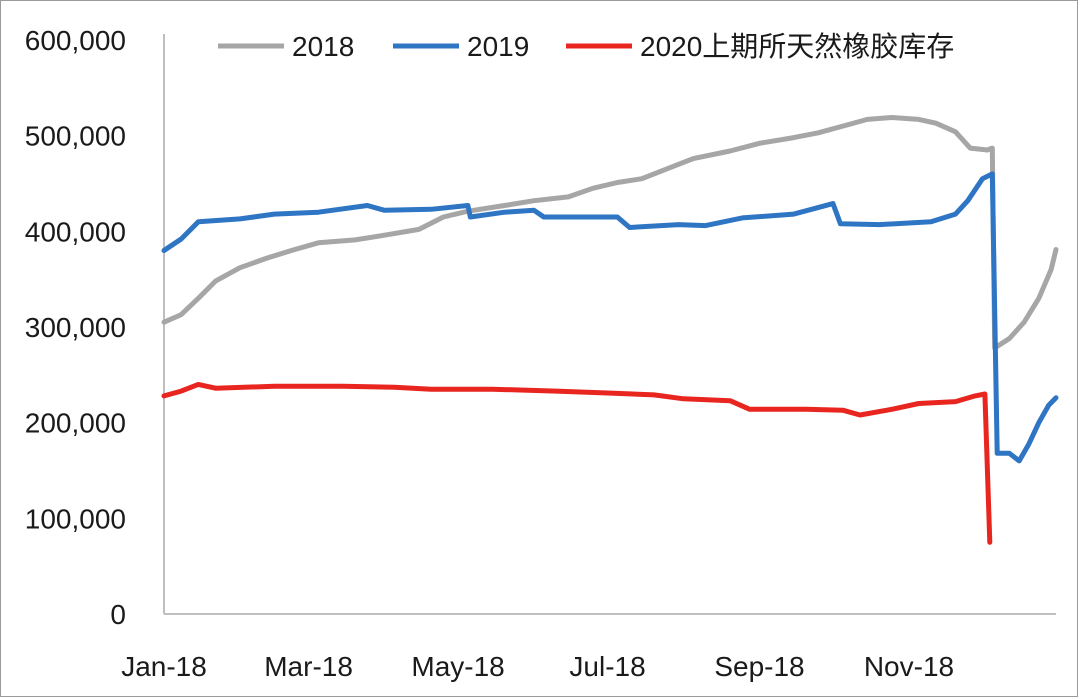  What do you see at coordinates (118, 614) in the screenshot?
I see `y-tick-label: 0` at bounding box center [118, 614].